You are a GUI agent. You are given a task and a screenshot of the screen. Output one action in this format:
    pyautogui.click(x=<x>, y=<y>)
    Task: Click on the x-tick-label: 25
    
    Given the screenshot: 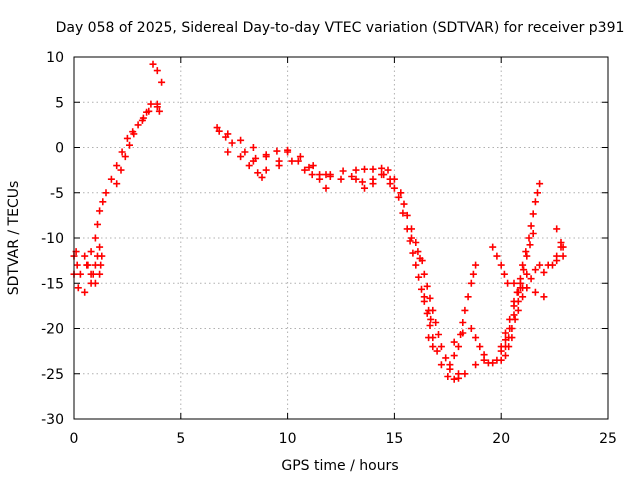 What is the action you would take?
    pyautogui.click(x=608, y=439)
    